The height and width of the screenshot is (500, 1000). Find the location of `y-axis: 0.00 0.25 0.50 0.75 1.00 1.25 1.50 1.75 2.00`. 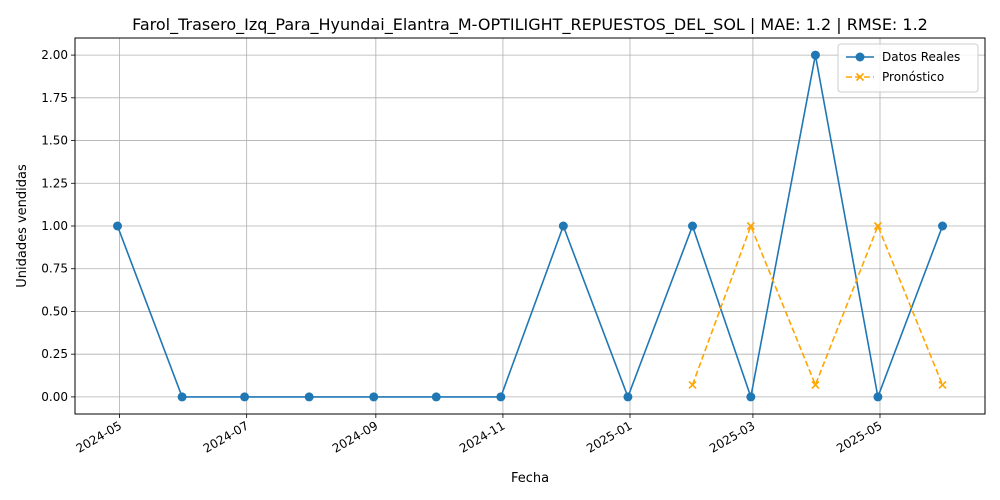

y-axis: 0.00 0.25 0.50 0.75 1.00 1.25 1.50 1.75 2.00 is located at coordinates (58, 226).